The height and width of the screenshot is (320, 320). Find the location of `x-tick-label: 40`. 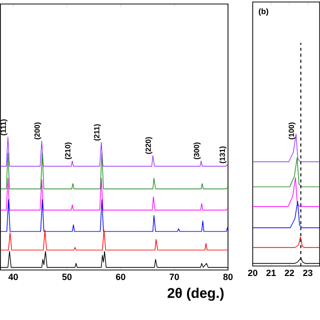

x-tick-label: 40 is located at coordinates (13, 277).